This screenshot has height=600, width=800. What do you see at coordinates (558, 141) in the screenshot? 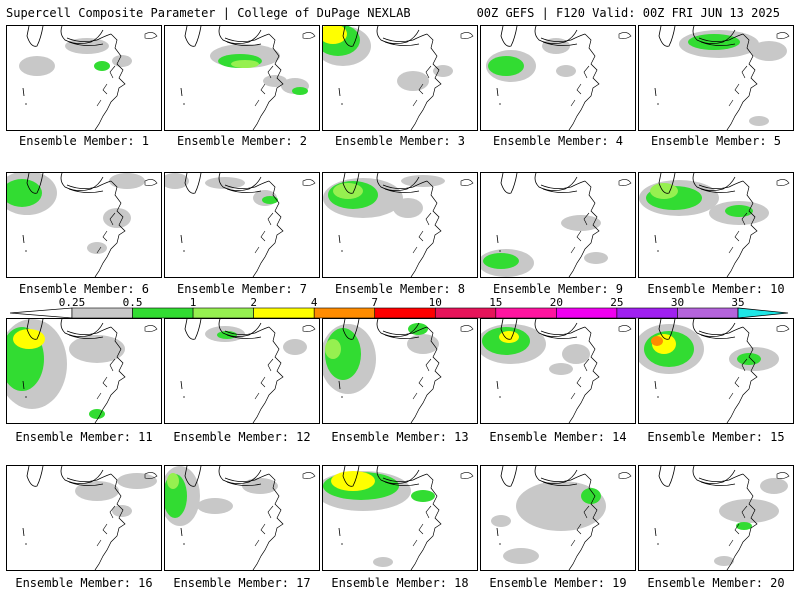
I see `member-caption: Ensemble Member: 4` at bounding box center [558, 141].